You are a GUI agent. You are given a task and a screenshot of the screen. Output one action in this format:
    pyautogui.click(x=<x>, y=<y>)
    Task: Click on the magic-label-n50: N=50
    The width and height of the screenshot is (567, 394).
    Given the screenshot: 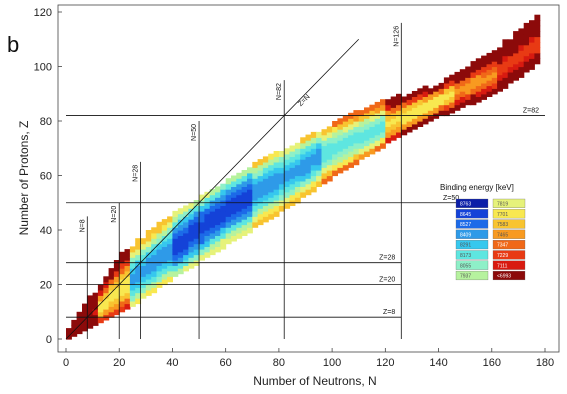 What is the action you would take?
    pyautogui.click(x=194, y=132)
    